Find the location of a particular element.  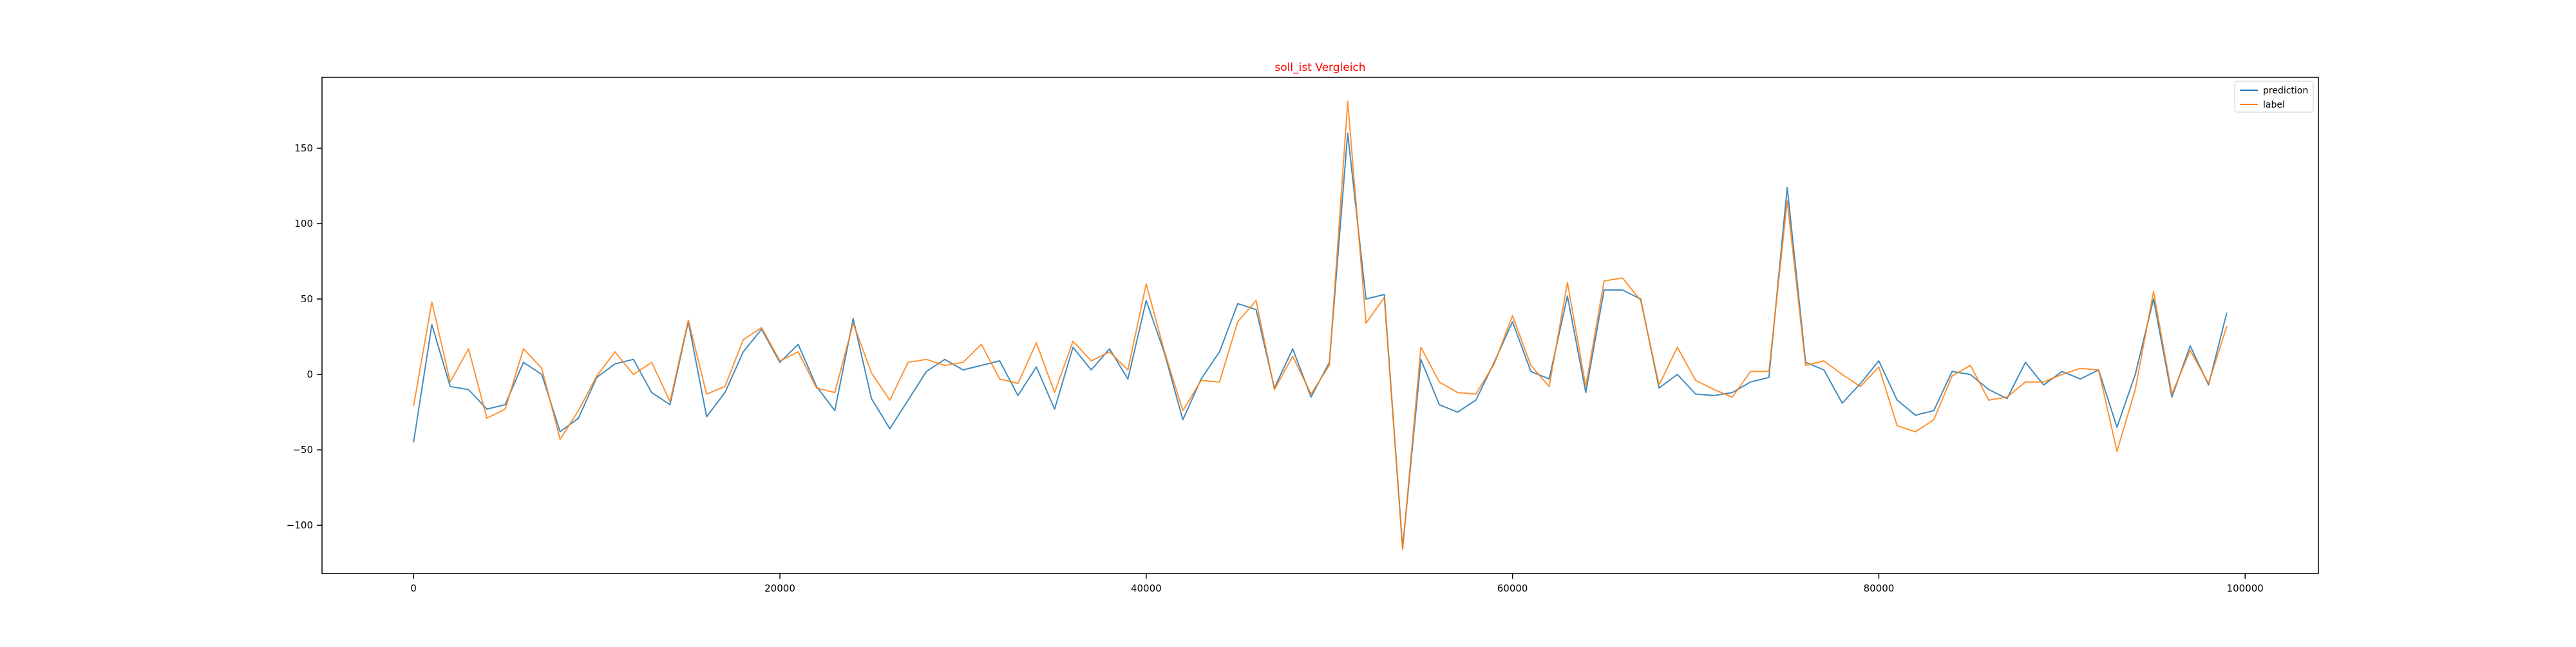

y-tick-label: 0 is located at coordinates (310, 374).